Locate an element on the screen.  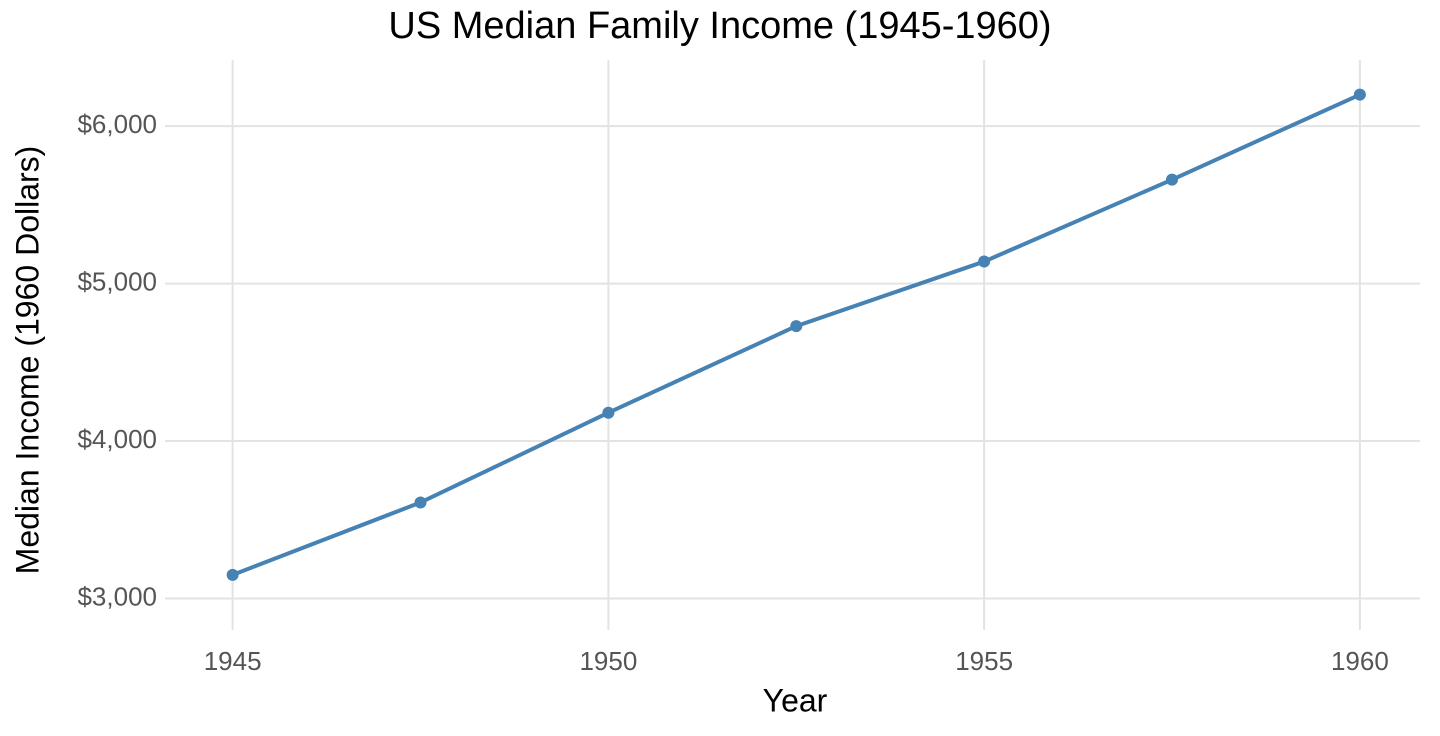
y-tick-label: $4,000 is located at coordinates (117, 439).